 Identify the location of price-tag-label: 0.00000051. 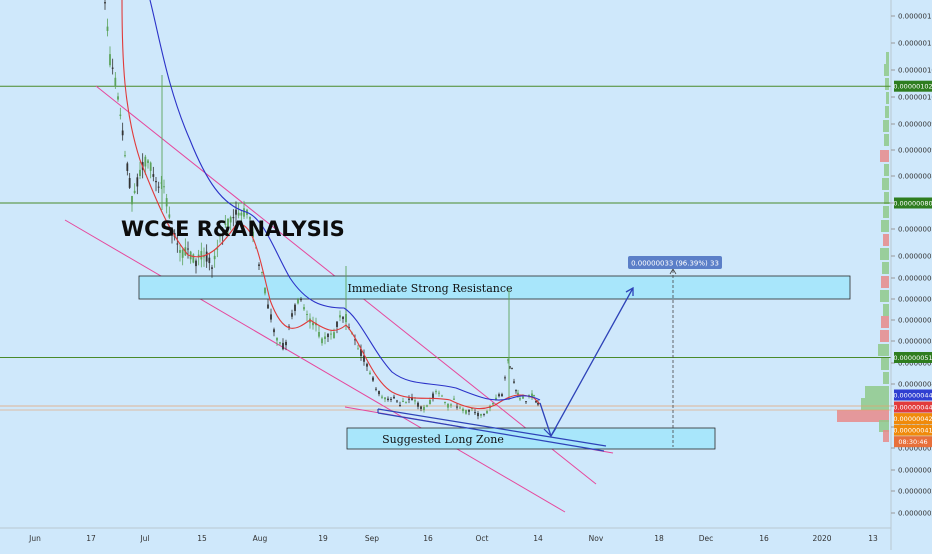
(912, 358).